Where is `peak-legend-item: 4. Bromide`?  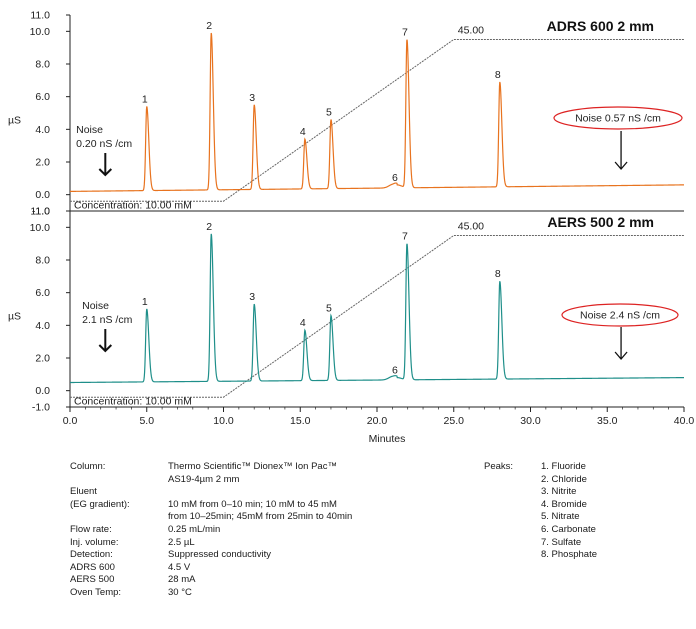 peak-legend-item: 4. Bromide is located at coordinates (564, 504).